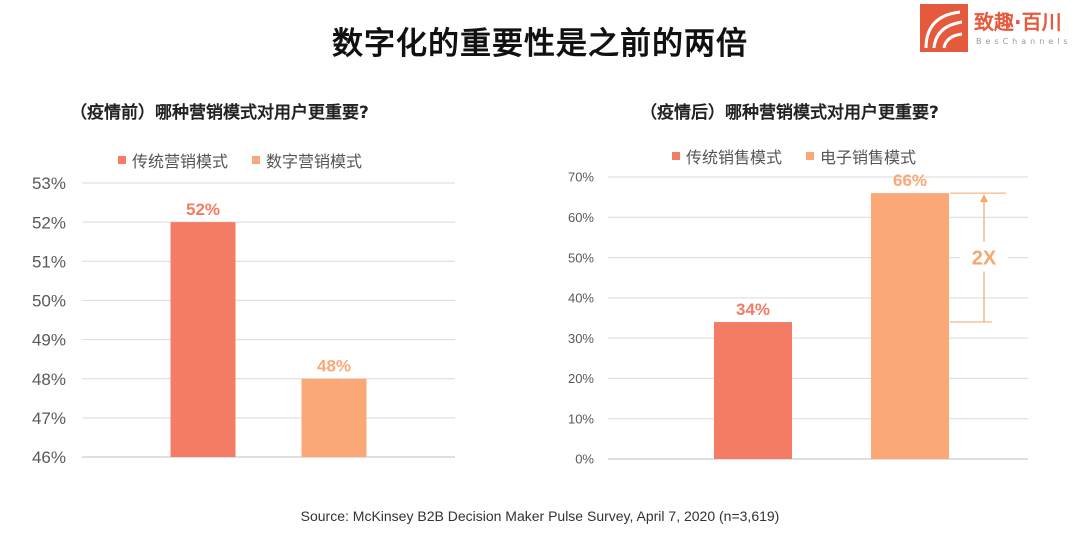  I want to click on brand-logo: 致趣·百川 BesChannels, so click(1000, 30).